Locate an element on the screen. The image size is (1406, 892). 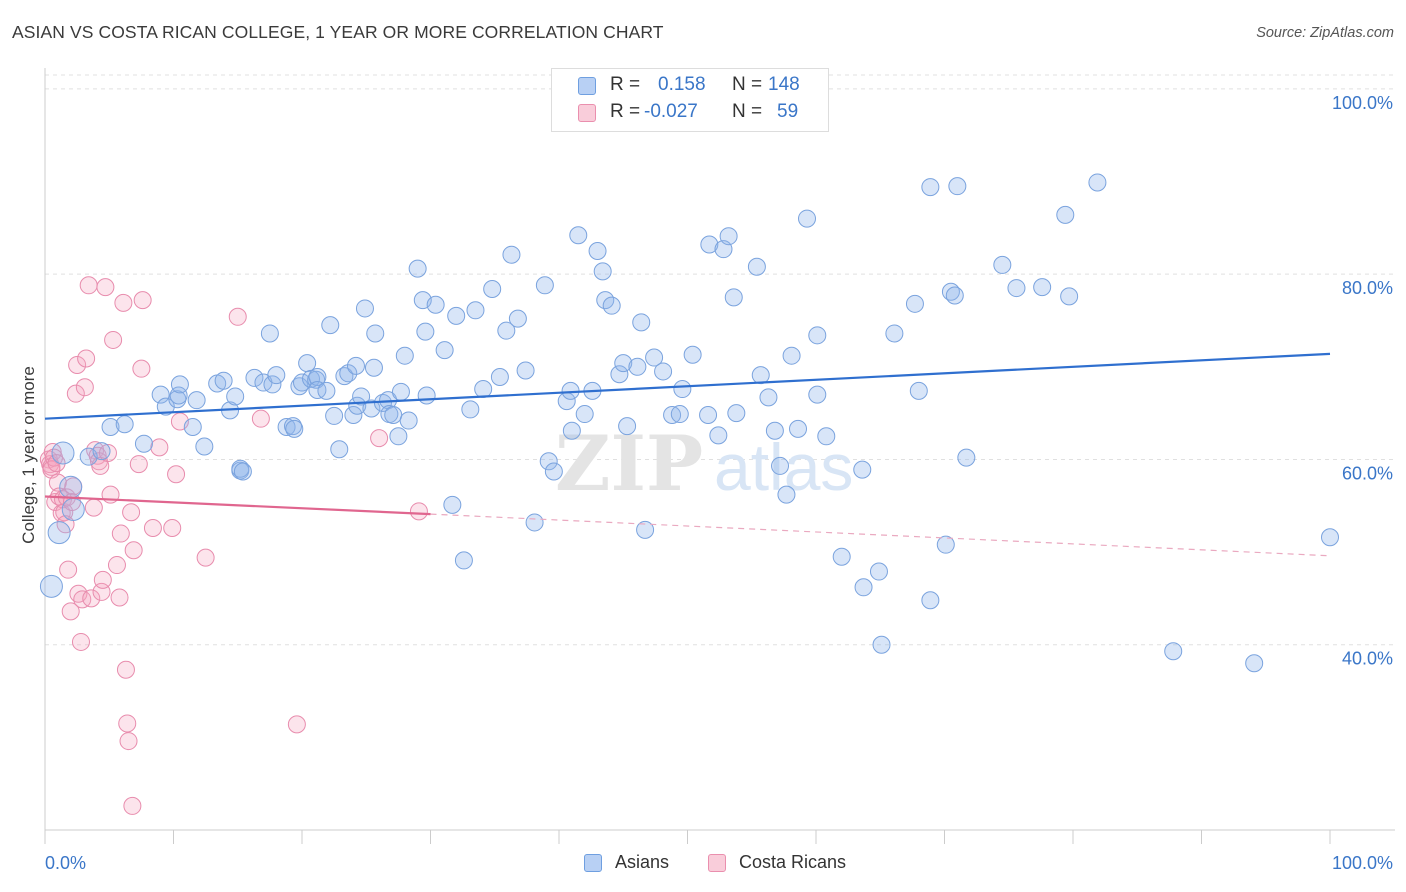
costa-rican-trend-line is located at coordinates (237, 505).